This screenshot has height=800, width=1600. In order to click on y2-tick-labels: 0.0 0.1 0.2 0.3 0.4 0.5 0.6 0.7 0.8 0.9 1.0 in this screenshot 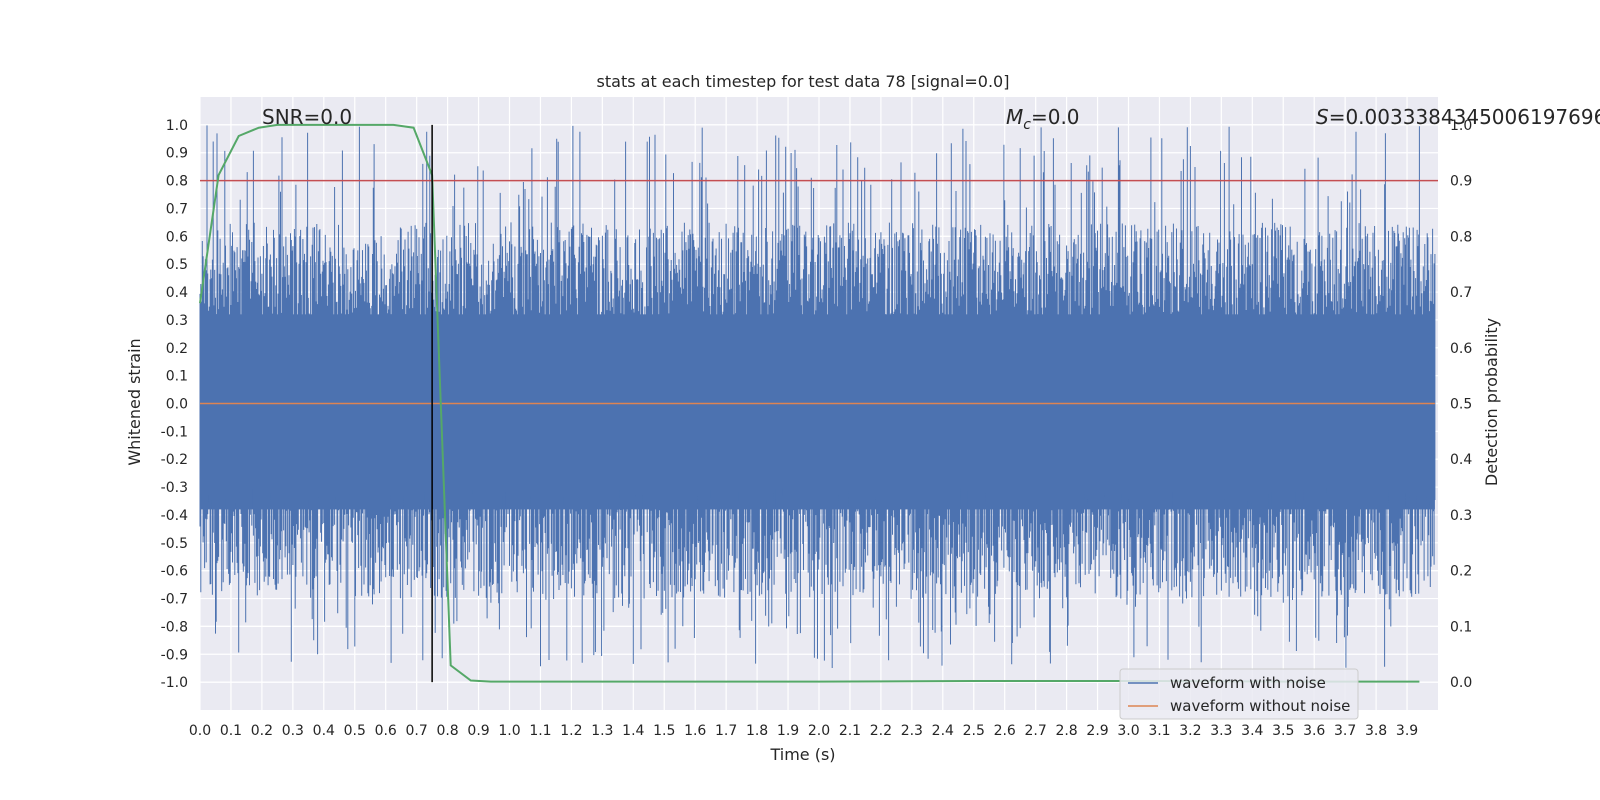, I will do `click(1461, 404)`.